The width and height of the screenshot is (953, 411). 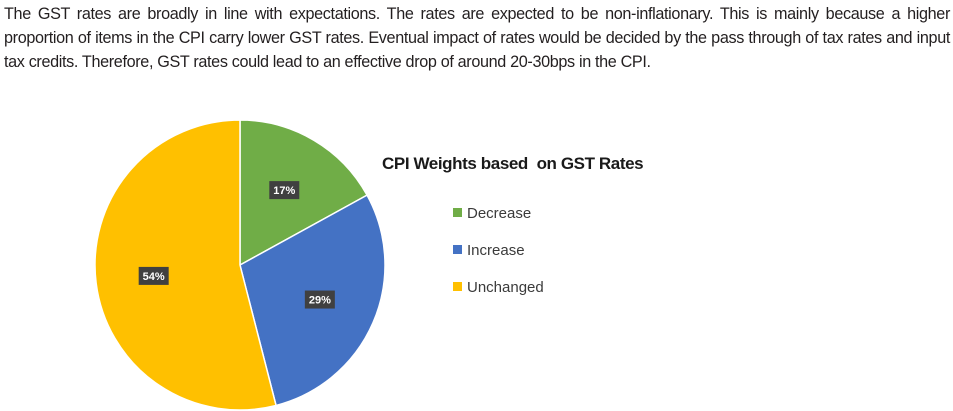 I want to click on slice-label-text: 29%, so click(x=320, y=301).